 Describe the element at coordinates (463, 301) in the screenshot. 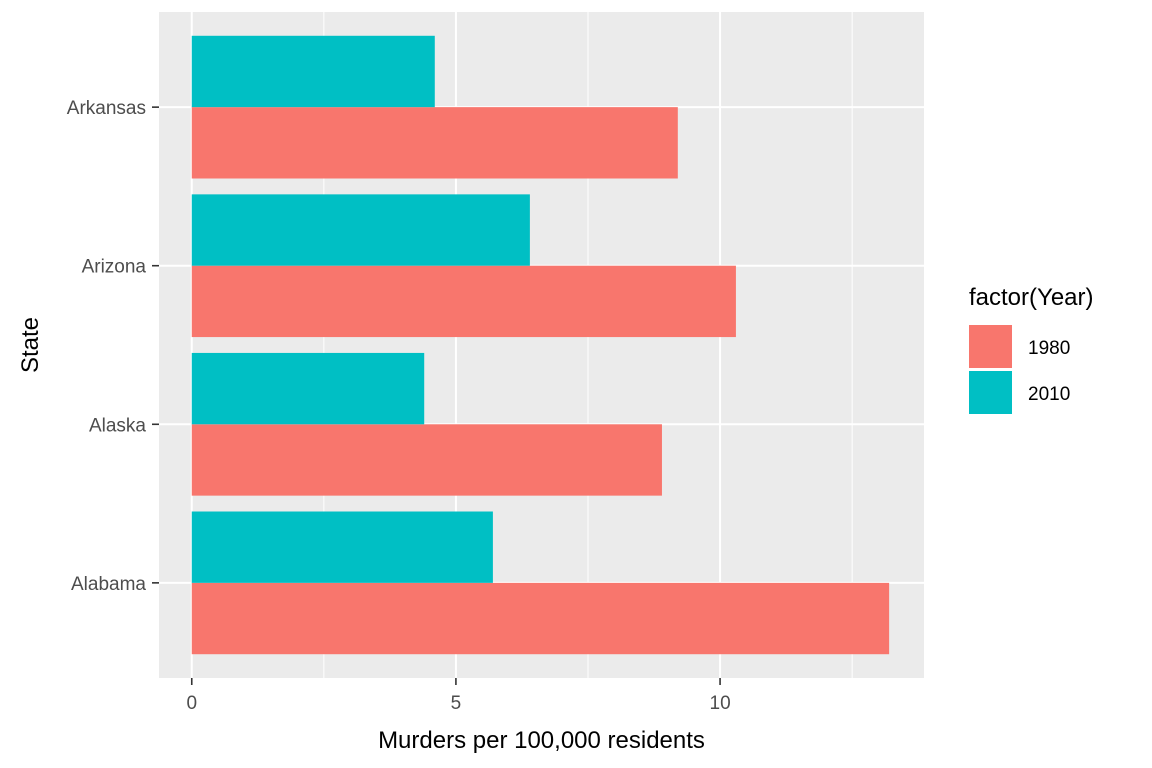

I see `bar-arizona-1980` at that location.